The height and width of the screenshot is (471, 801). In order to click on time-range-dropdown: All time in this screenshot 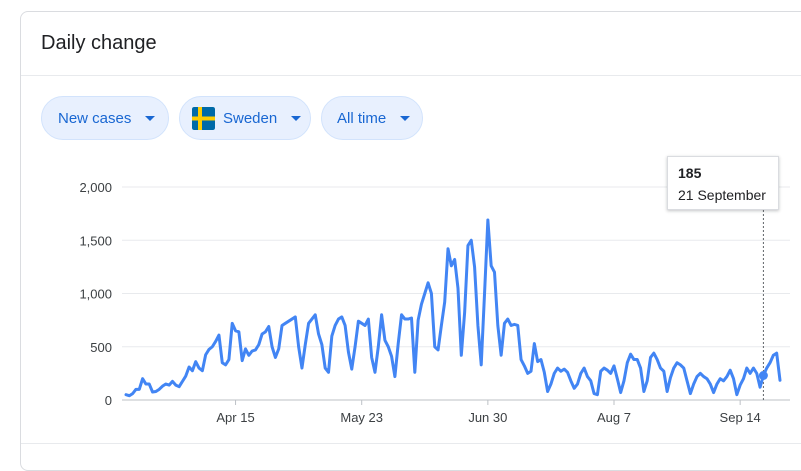, I will do `click(372, 118)`.